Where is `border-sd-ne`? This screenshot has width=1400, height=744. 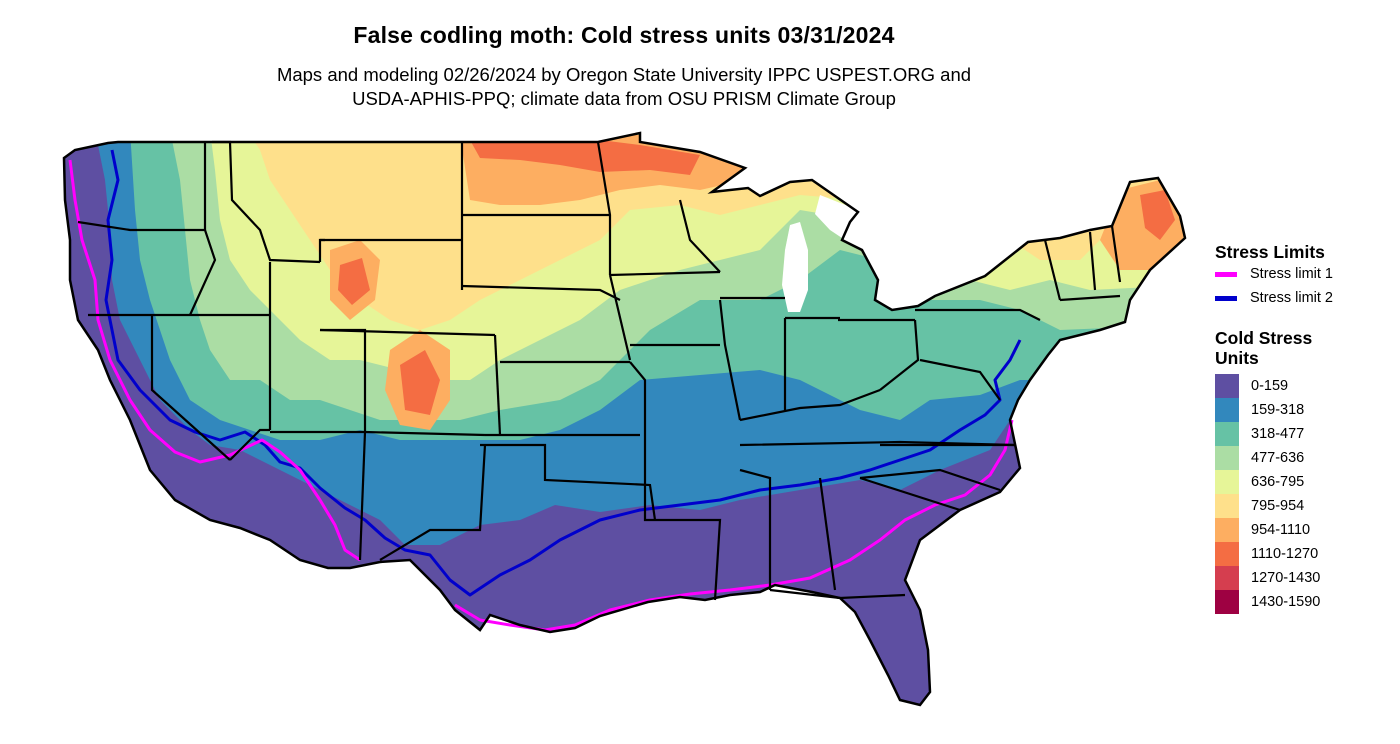 border-sd-ne is located at coordinates (541, 292).